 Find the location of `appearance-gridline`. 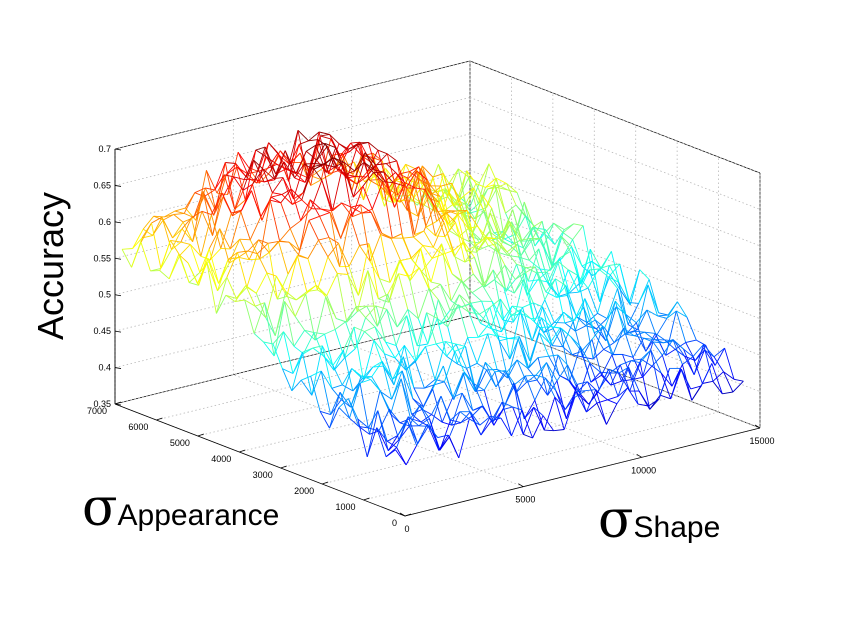

appearance-gridline is located at coordinates (458, 424).